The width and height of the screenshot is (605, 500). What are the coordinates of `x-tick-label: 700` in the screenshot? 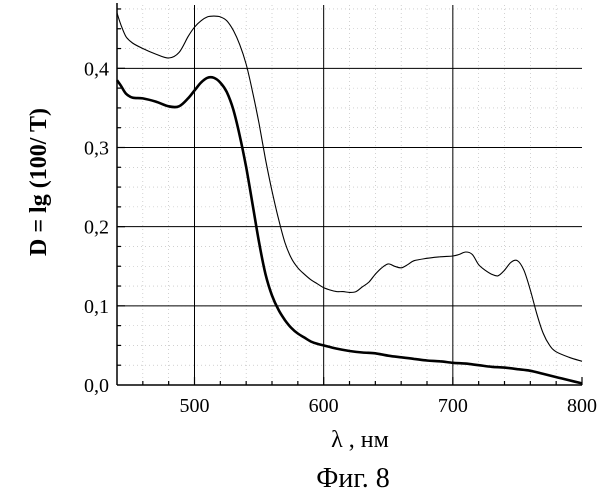 It's located at (453, 406).